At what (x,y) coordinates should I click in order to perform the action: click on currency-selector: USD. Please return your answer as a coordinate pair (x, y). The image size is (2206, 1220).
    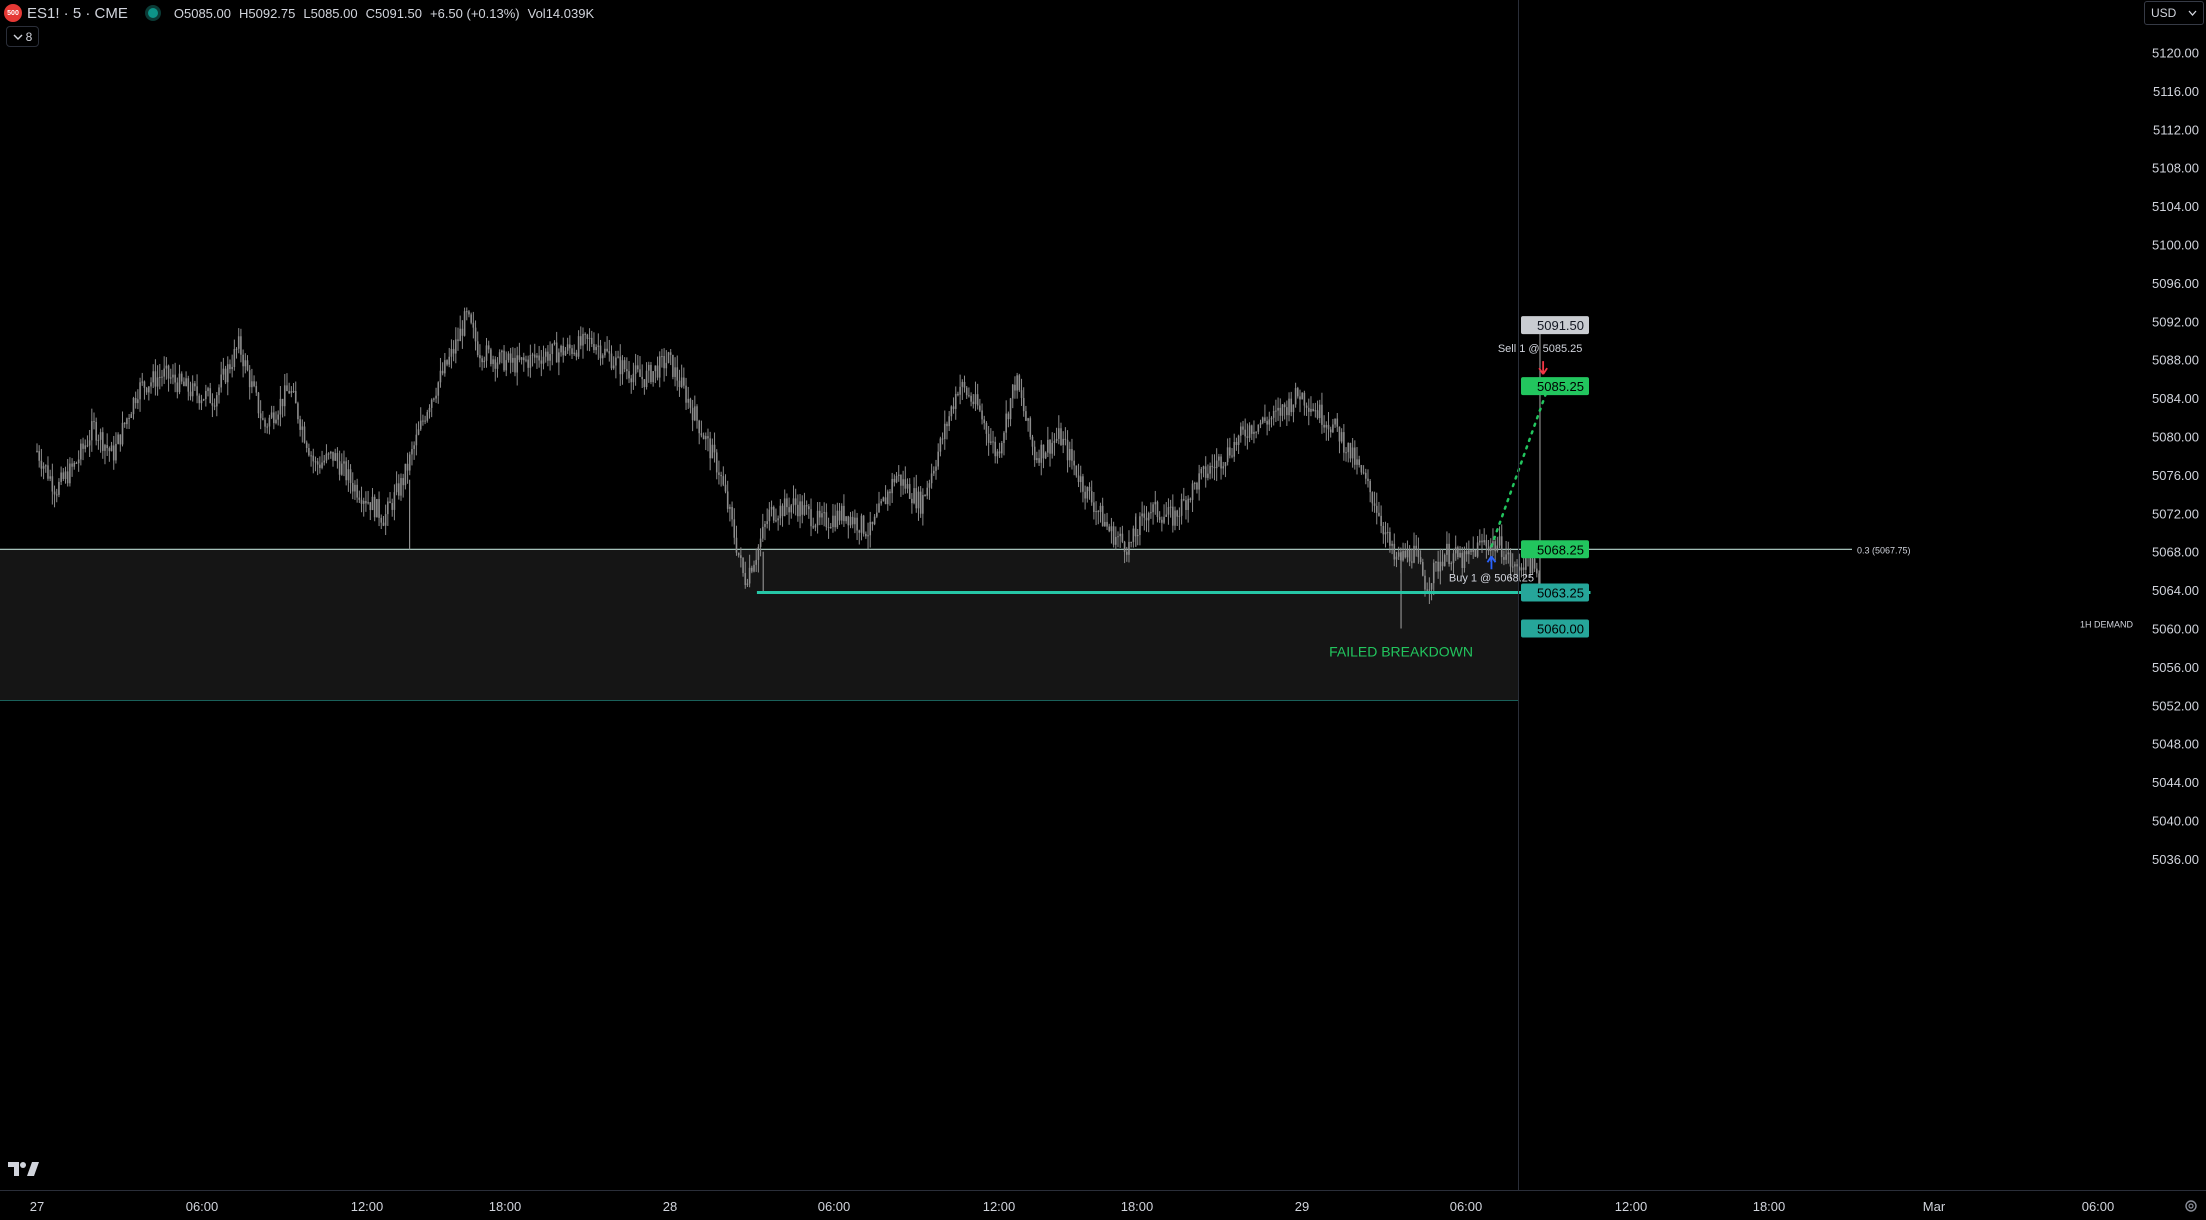
    Looking at the image, I should click on (2174, 13).